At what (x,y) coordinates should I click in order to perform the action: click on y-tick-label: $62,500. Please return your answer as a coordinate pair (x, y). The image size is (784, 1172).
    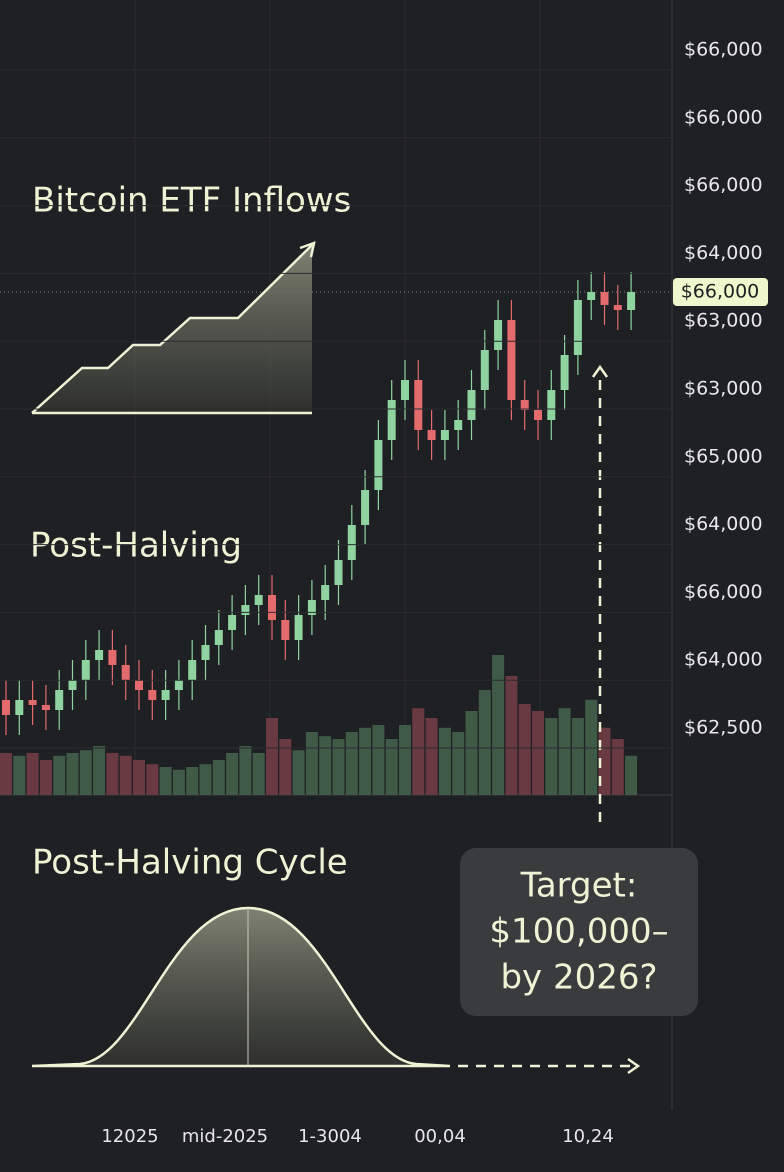
    Looking at the image, I should click on (723, 728).